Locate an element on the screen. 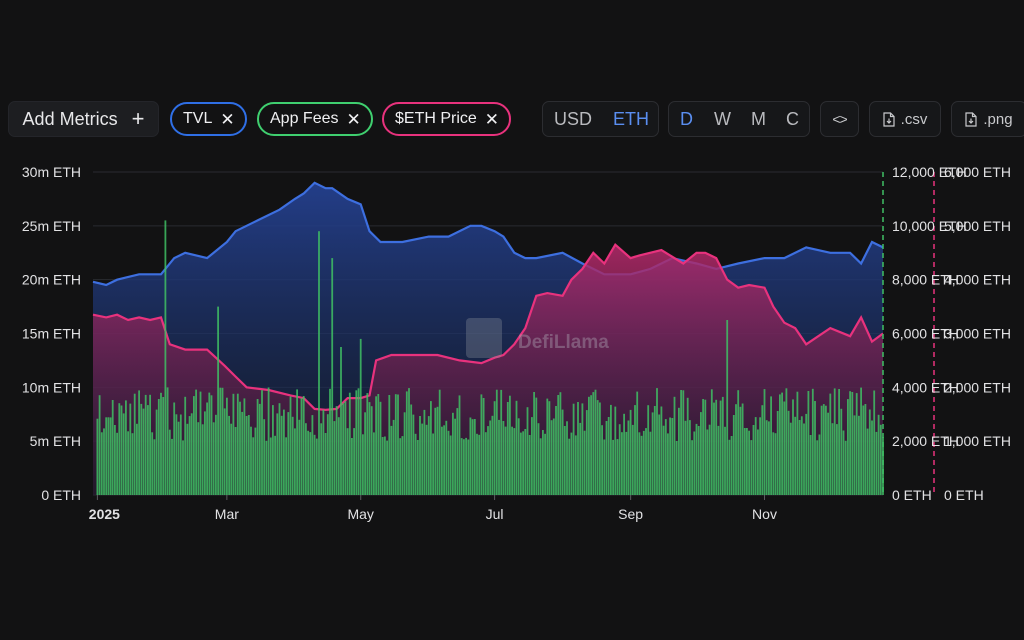 This screenshot has width=1024, height=640. add-metrics-button: Add Metrics + is located at coordinates (83, 119).